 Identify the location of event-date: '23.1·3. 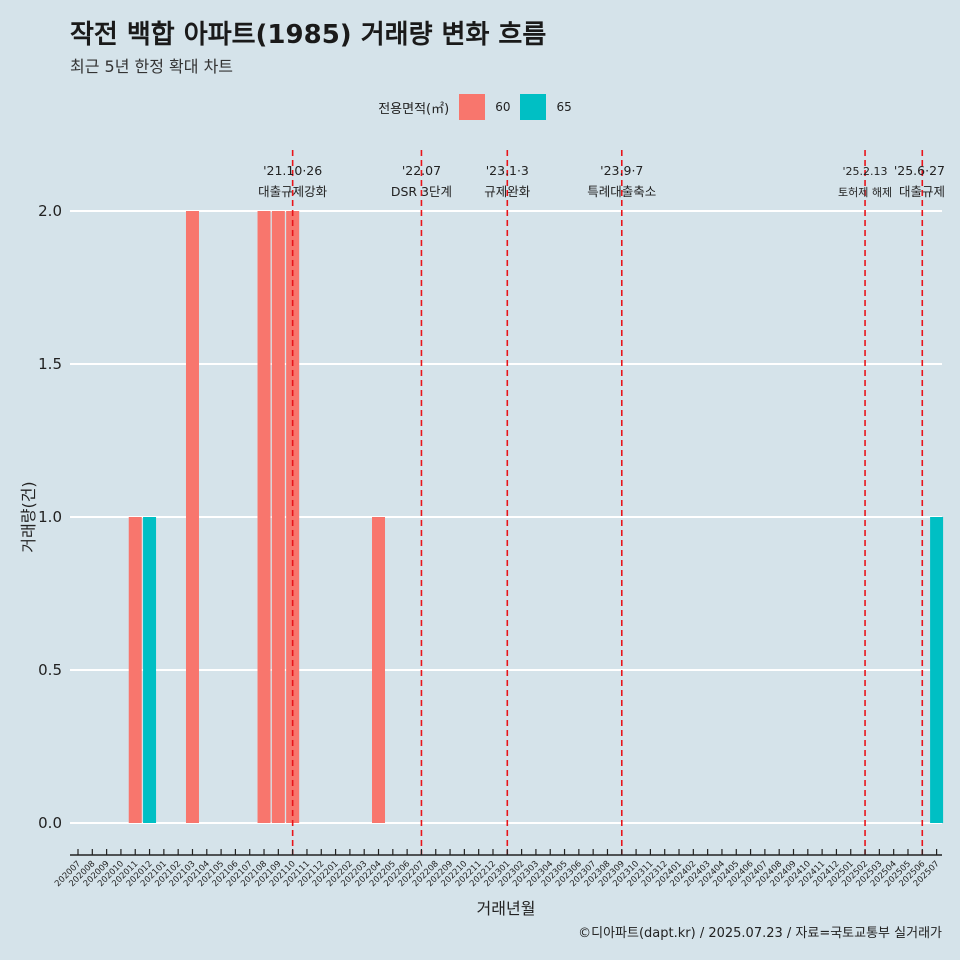
(507, 170).